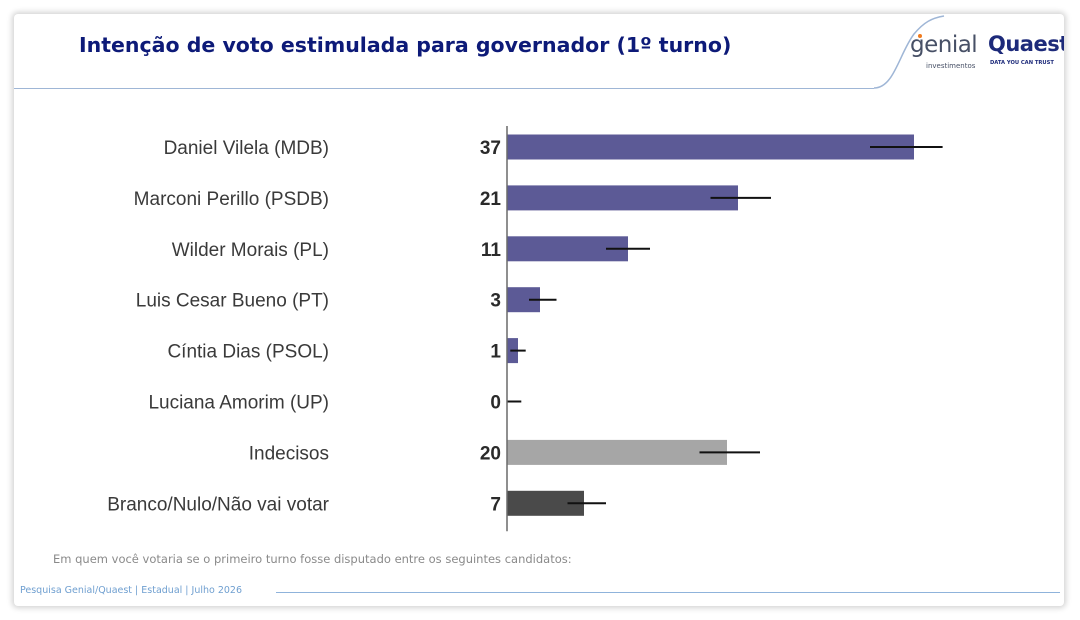  What do you see at coordinates (246, 148) in the screenshot?
I see `category-label: Daniel Vilela (MDB)` at bounding box center [246, 148].